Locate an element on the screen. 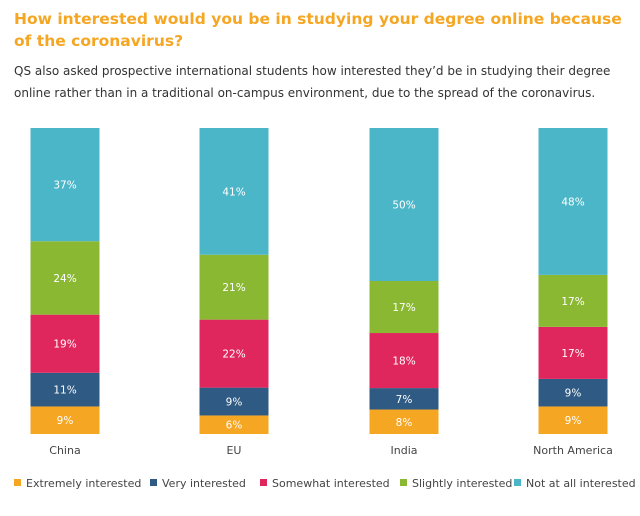 This screenshot has width=640, height=516. data-label-north-america-somewhat-interested: 17% is located at coordinates (572, 354).